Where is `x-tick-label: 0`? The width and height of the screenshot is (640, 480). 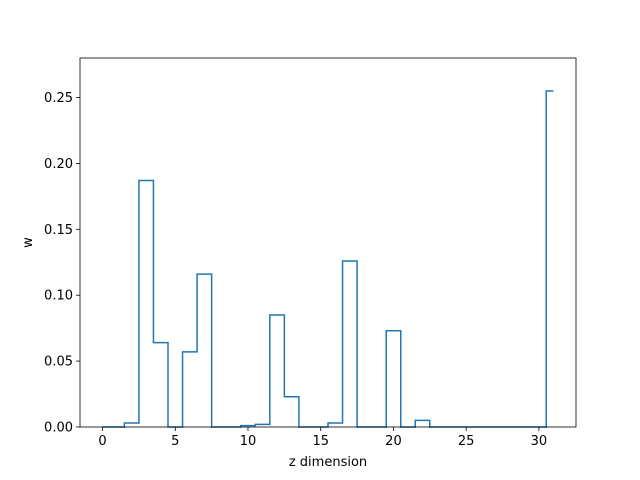 x-tick-label: 0 is located at coordinates (102, 441).